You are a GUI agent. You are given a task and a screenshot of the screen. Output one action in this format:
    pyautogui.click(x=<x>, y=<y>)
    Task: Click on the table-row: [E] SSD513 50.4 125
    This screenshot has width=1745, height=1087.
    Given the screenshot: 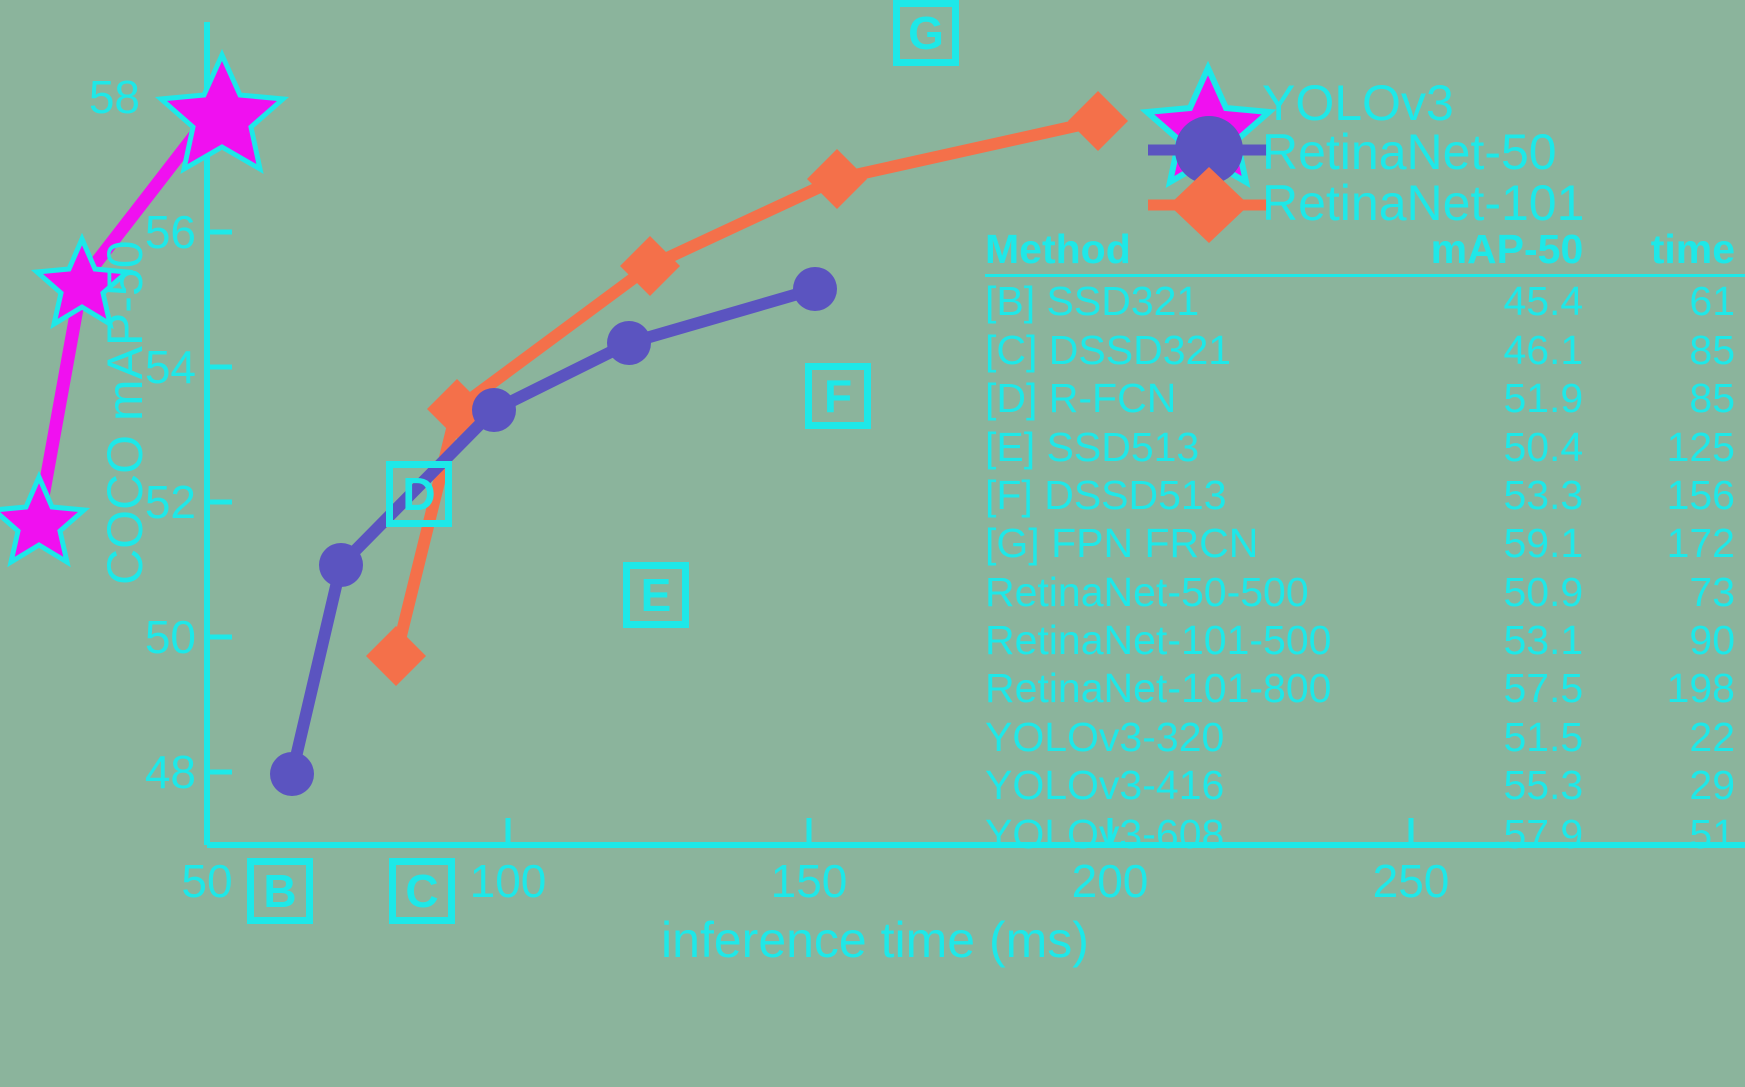 What is the action you would take?
    pyautogui.click(x=1365, y=447)
    